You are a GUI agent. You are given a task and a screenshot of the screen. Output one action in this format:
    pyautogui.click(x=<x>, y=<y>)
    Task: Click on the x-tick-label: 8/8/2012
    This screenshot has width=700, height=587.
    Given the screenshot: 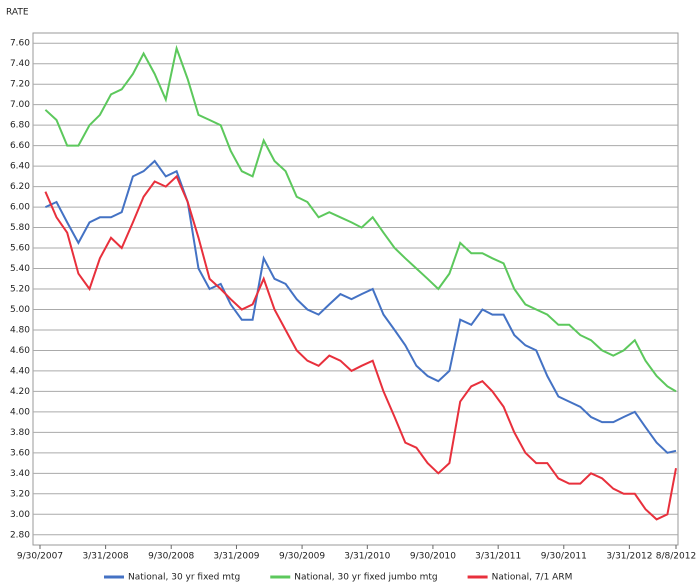 What is the action you would take?
    pyautogui.click(x=676, y=557)
    